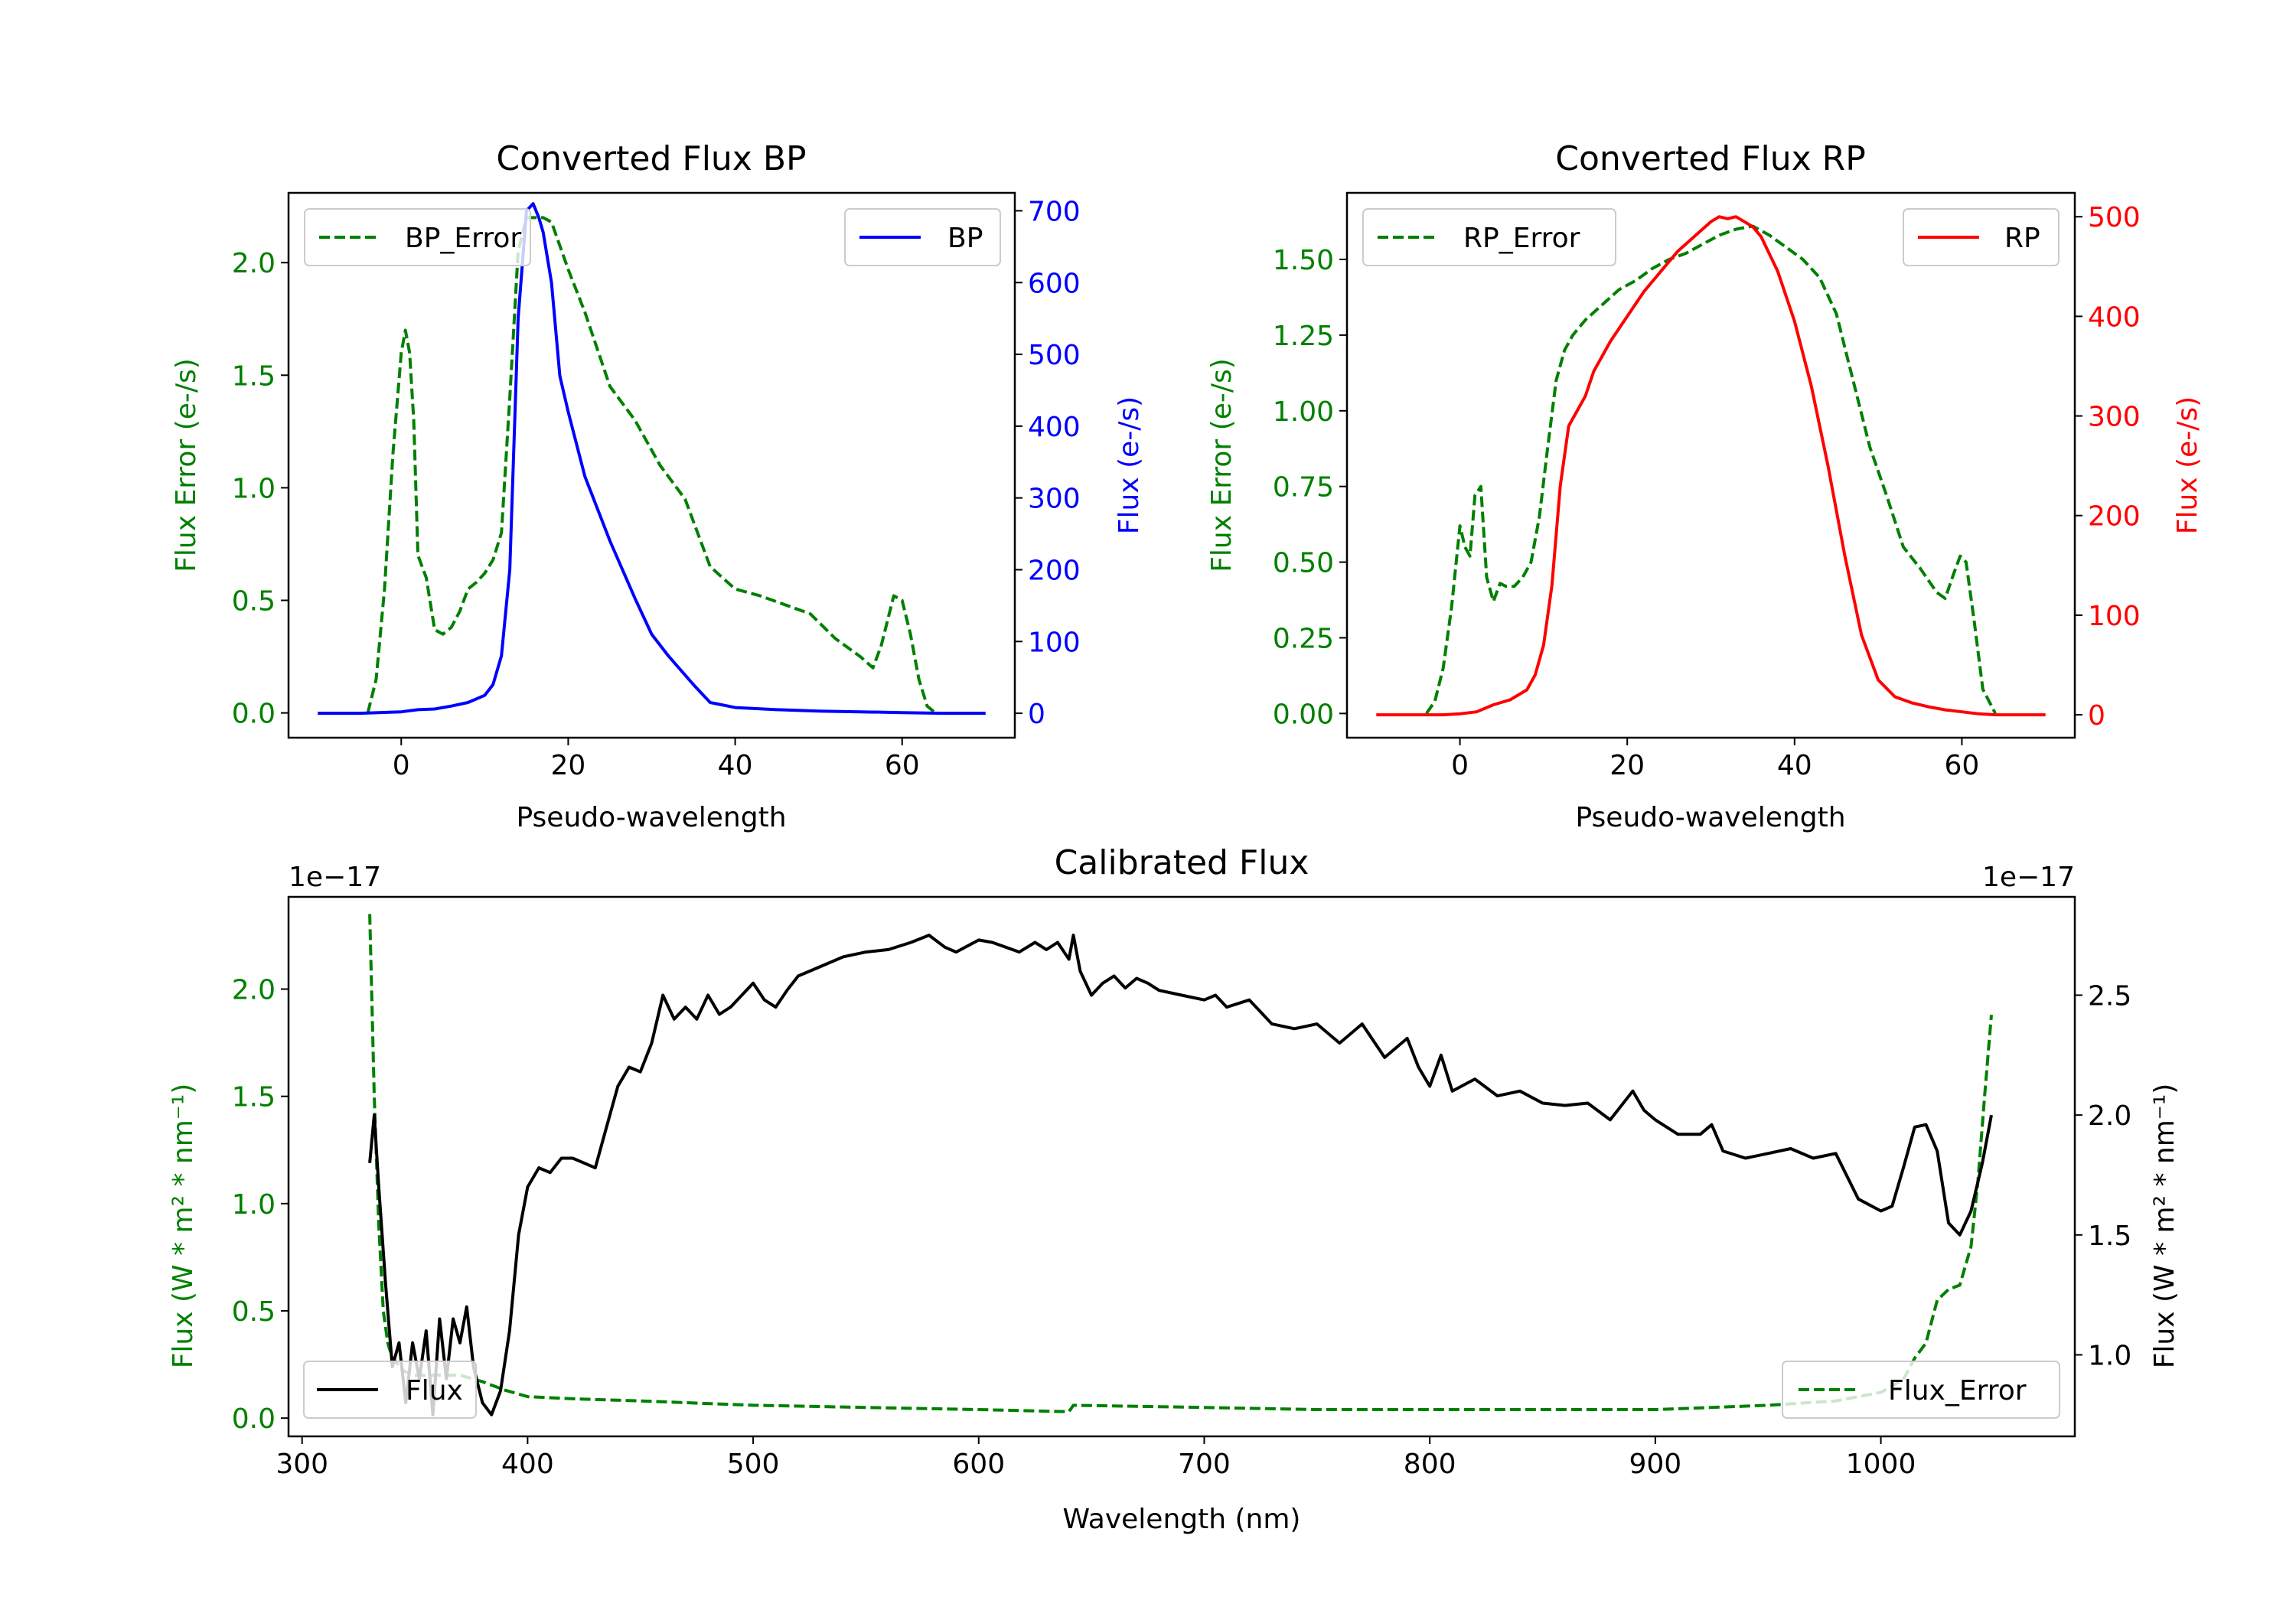  Describe the element at coordinates (2108, 467) in the screenshot. I see `rp-right-ticks: 0 100 200 300 400 500` at that location.